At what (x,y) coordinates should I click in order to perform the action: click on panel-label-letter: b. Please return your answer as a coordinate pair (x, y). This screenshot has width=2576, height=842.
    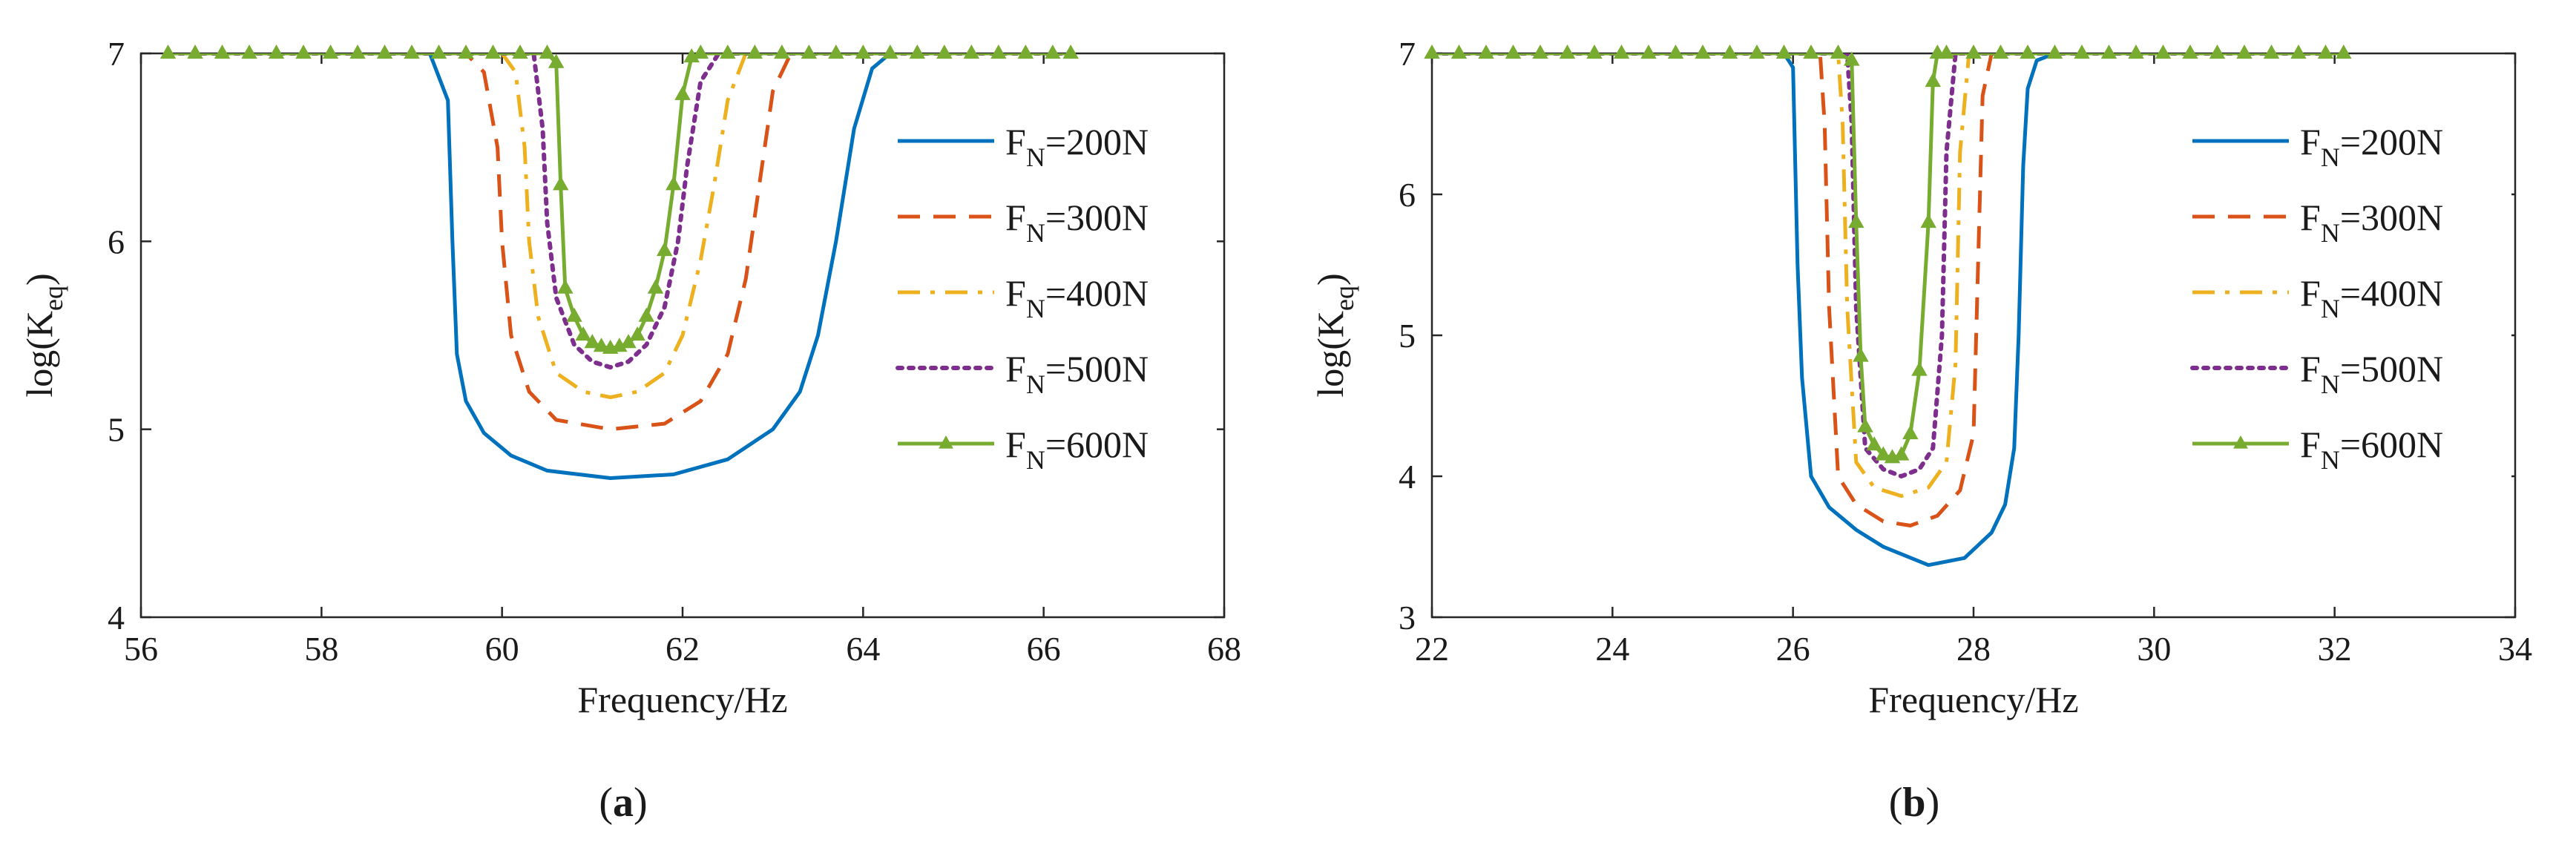
    Looking at the image, I should click on (1914, 803).